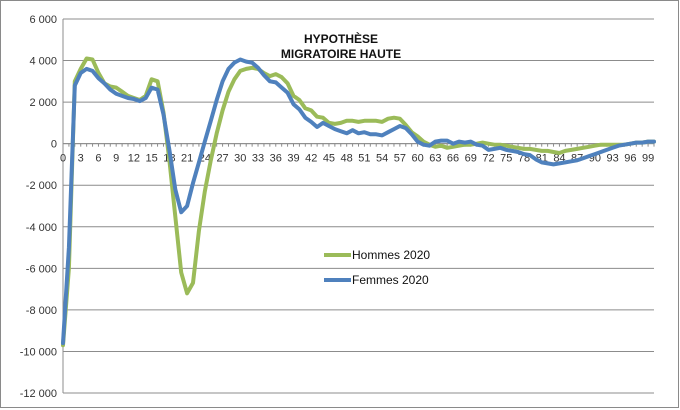  What do you see at coordinates (417, 159) in the screenshot?
I see `x-tick-label: 60` at bounding box center [417, 159].